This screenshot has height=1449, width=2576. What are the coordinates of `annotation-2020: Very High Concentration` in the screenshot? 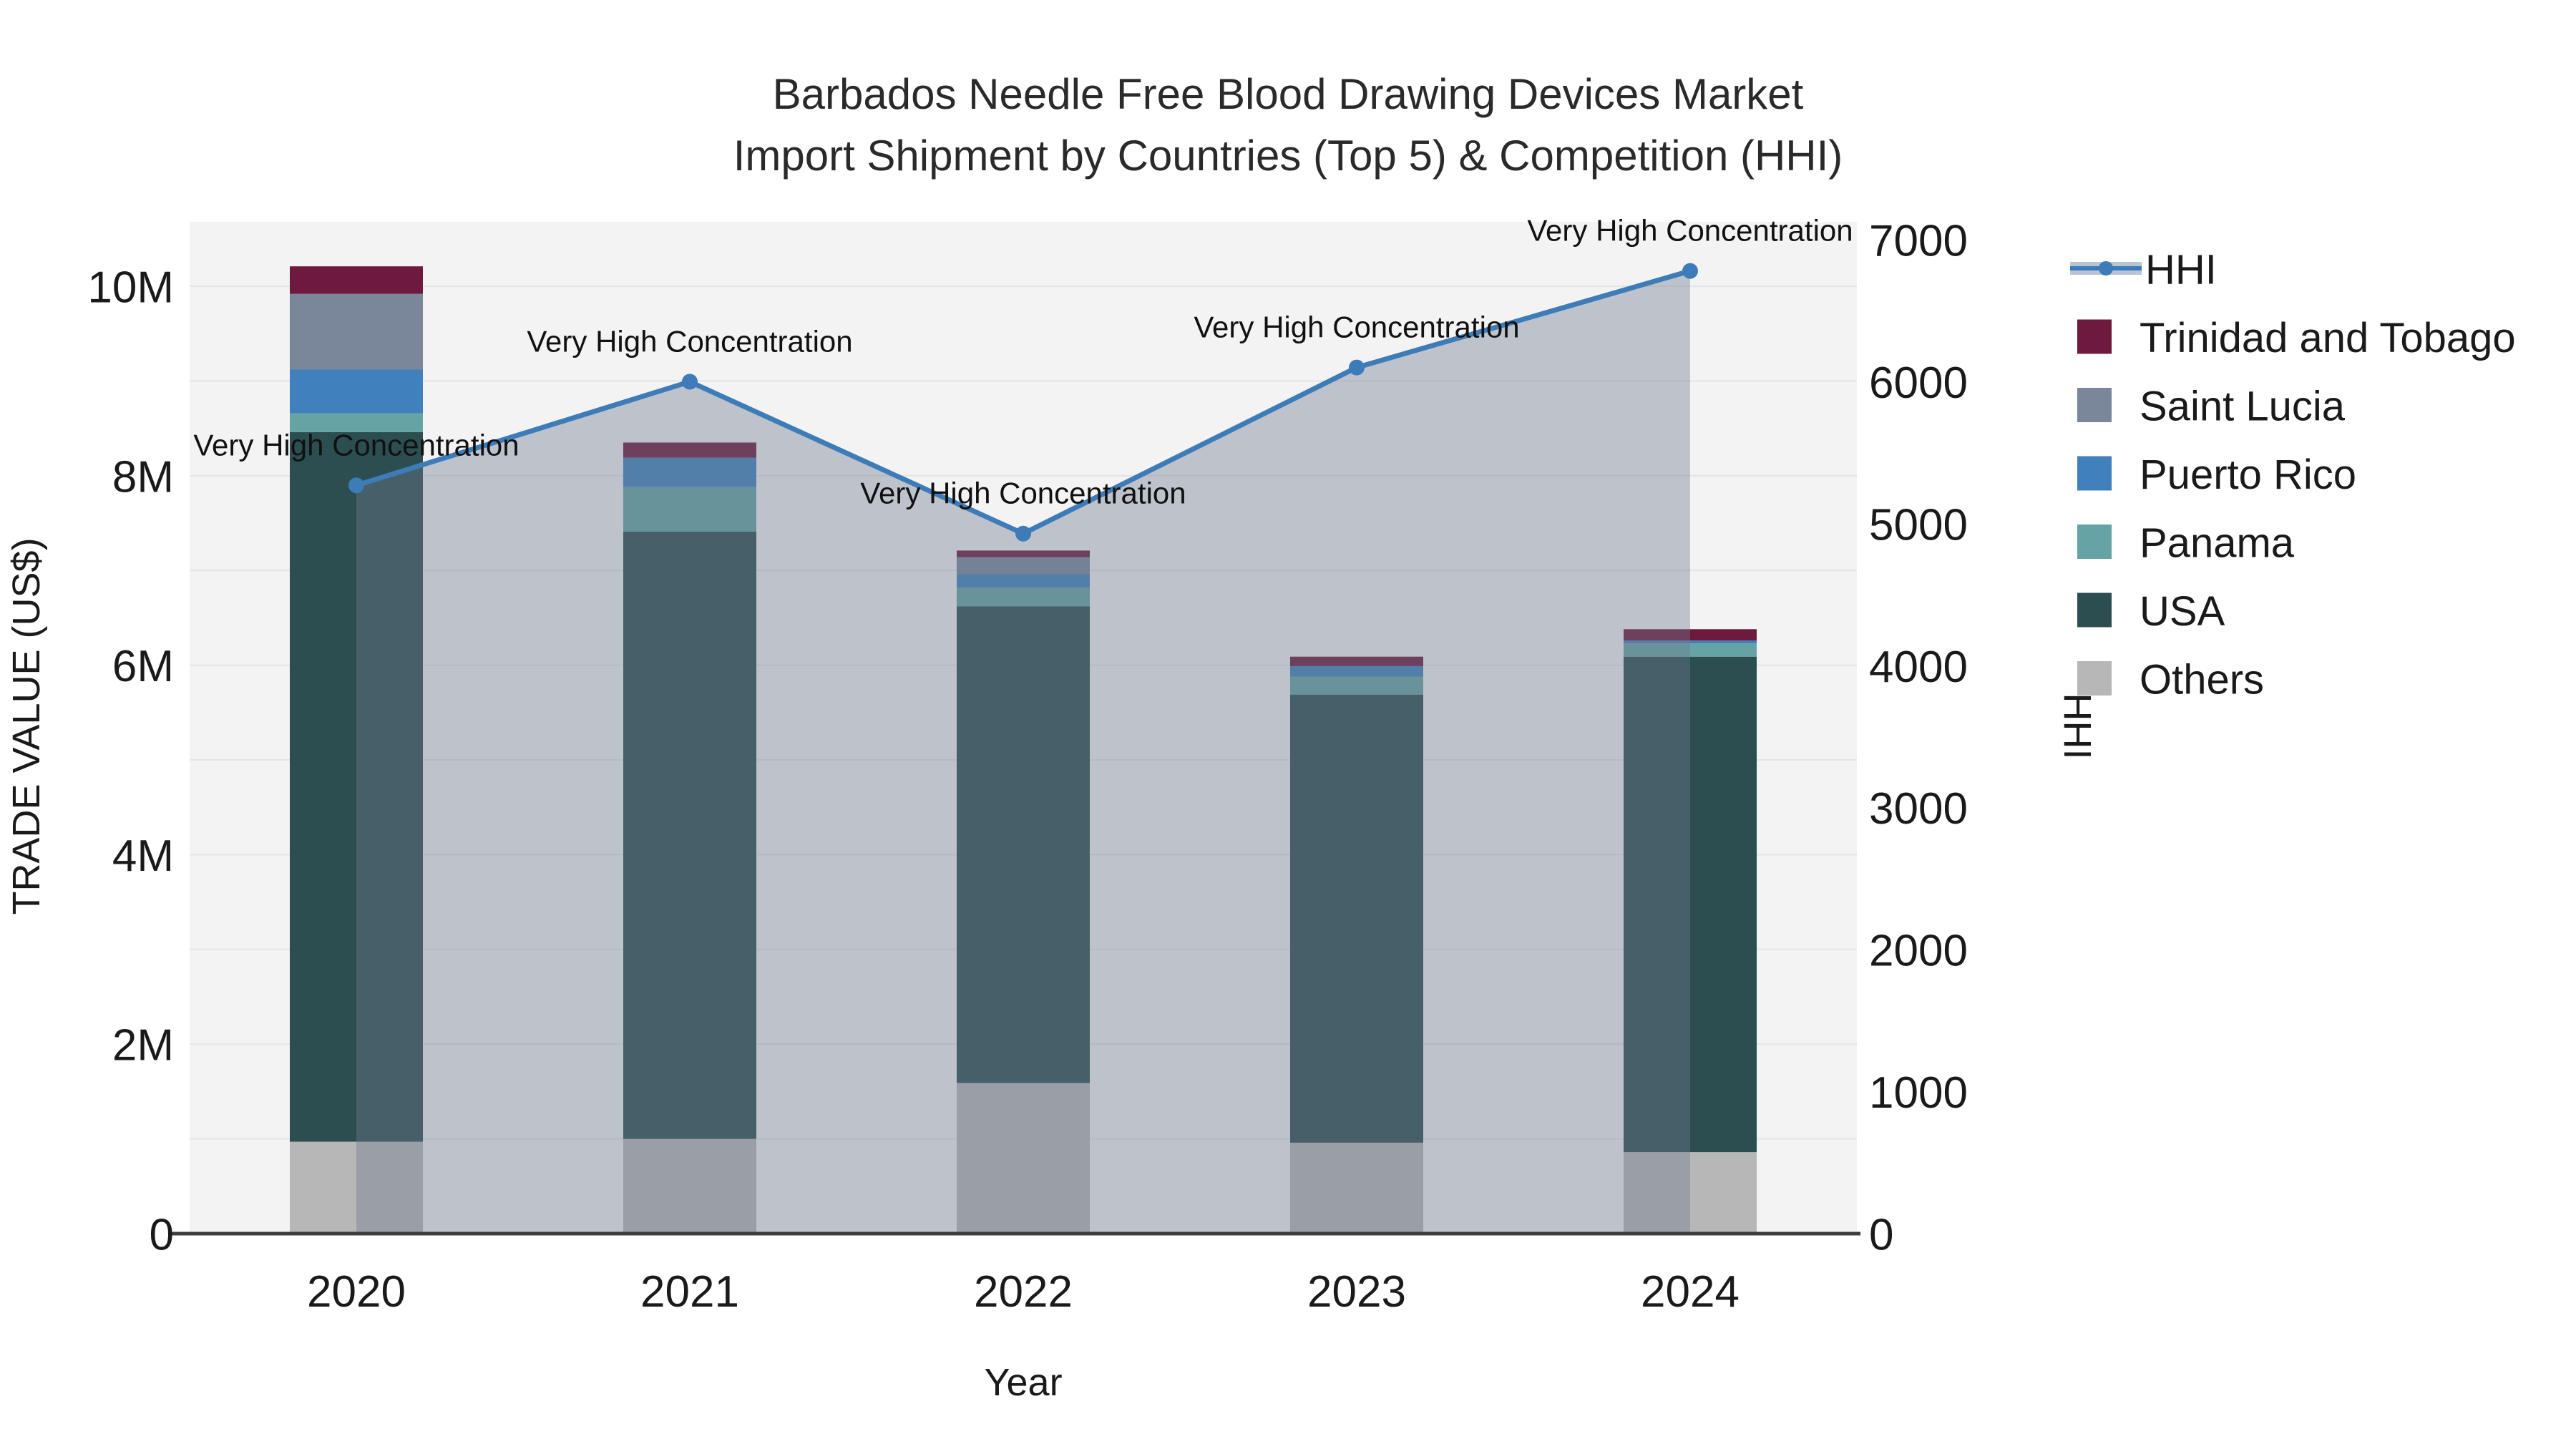 It's located at (356, 445).